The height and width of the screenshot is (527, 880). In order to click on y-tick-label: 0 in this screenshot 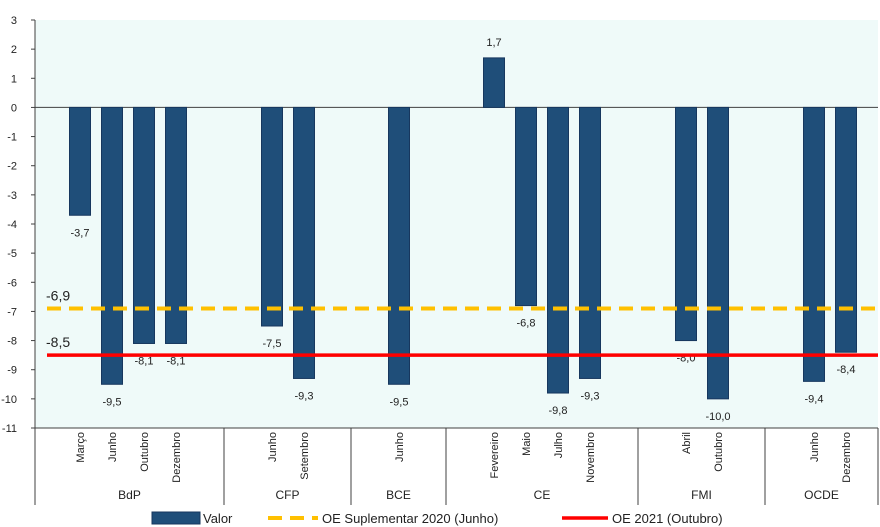, I will do `click(14, 108)`.